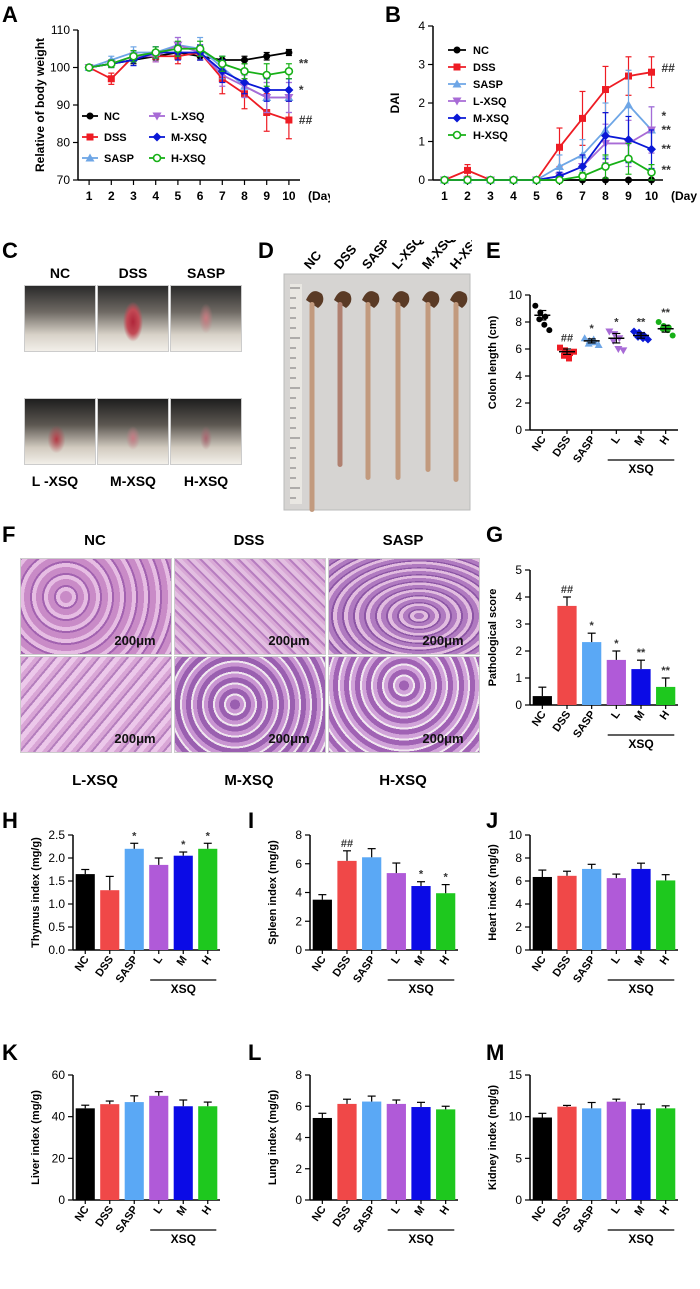 The width and height of the screenshot is (700, 1289). I want to click on y-tick-label: 3, so click(421, 65).